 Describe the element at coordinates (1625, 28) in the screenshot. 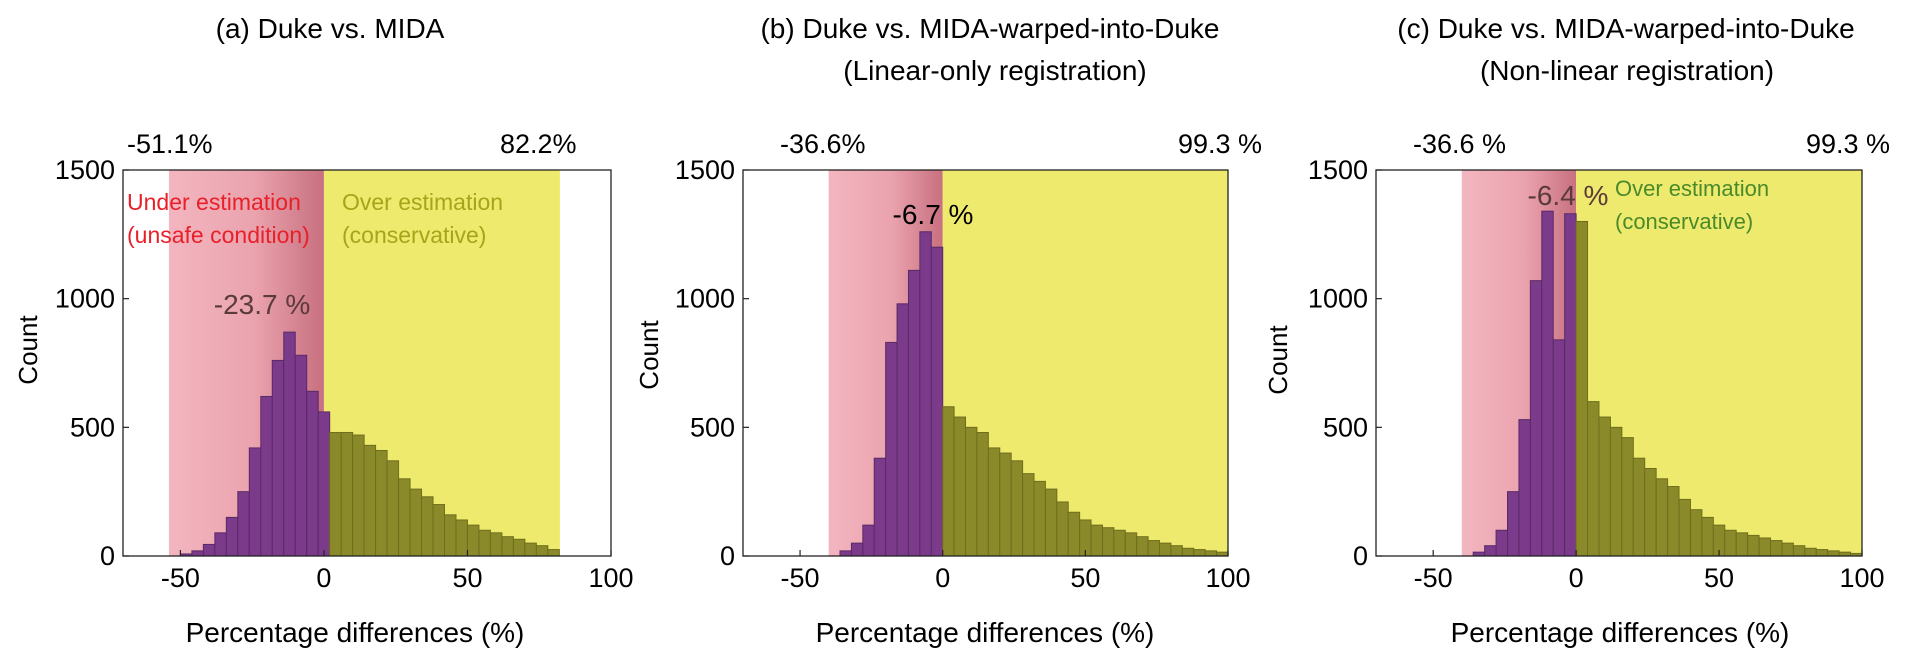

I see `panel-title: (c) Duke vs. MIDA-warped-into-Duke` at that location.